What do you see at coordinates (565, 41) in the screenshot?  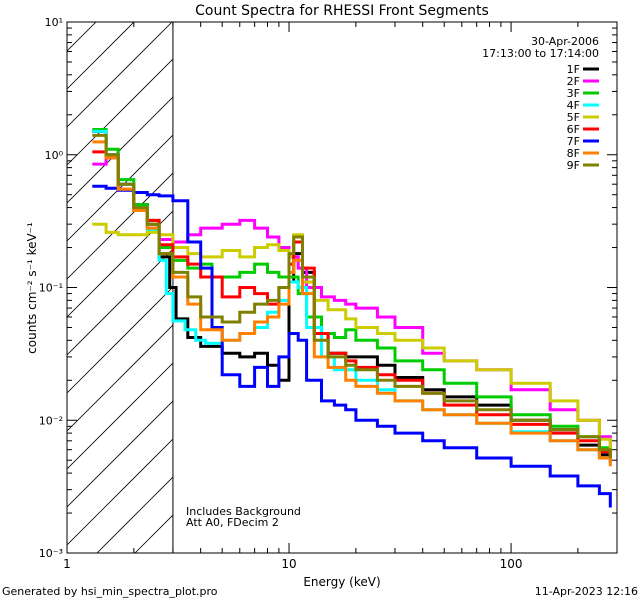 I see `annotation-line: 30-Apr-2006` at bounding box center [565, 41].